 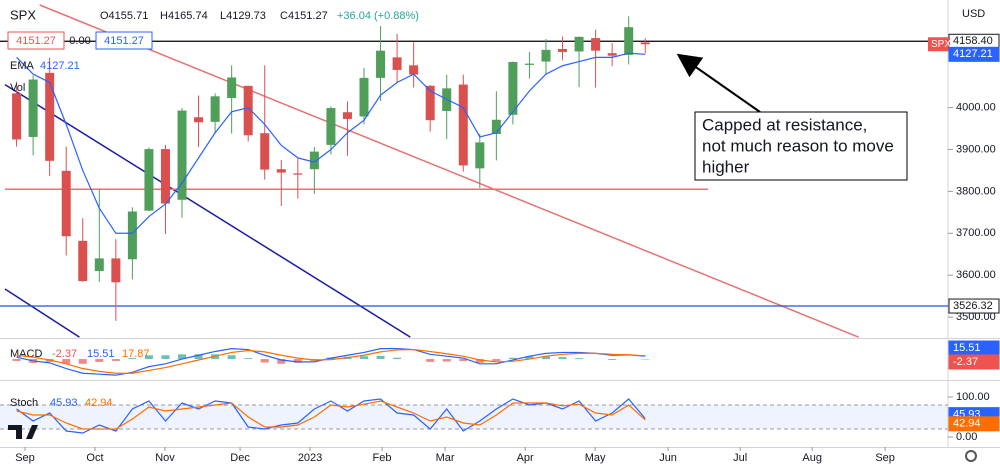 I want to click on annotation-arrow, so click(x=718, y=83).